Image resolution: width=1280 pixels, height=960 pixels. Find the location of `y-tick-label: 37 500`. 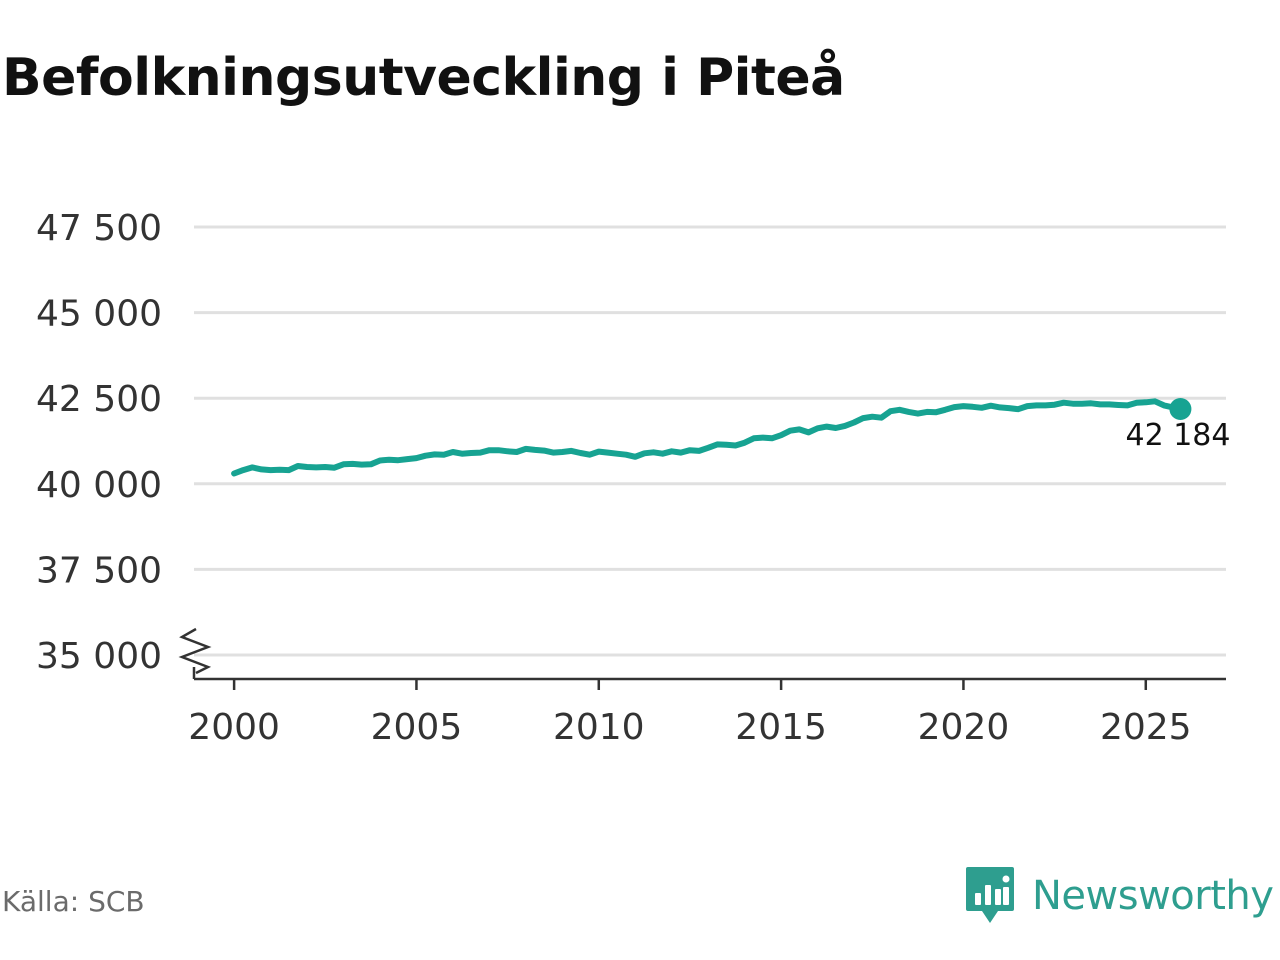

y-tick-label: 37 500 is located at coordinates (99, 570).